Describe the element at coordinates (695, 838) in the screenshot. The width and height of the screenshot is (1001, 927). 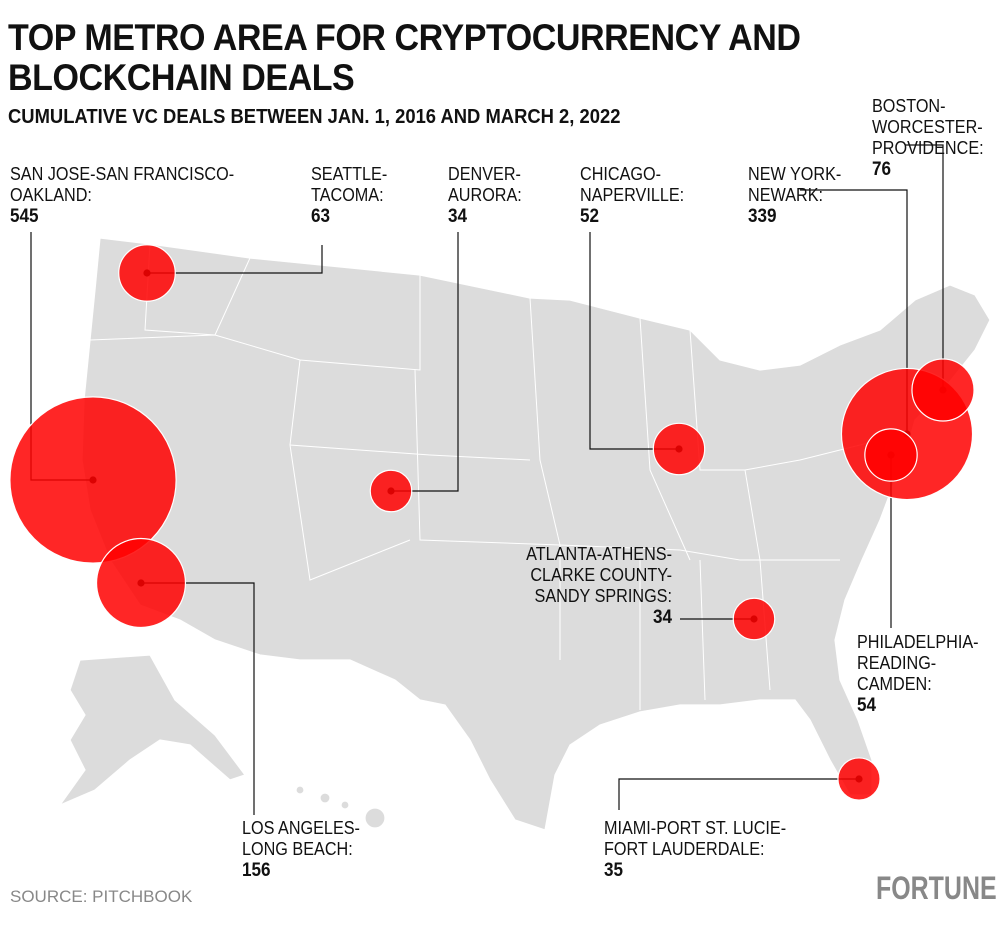
I see `metro-name: MIAMI-PORT ST. LUCIE- FORT LAUDERDALE:` at that location.